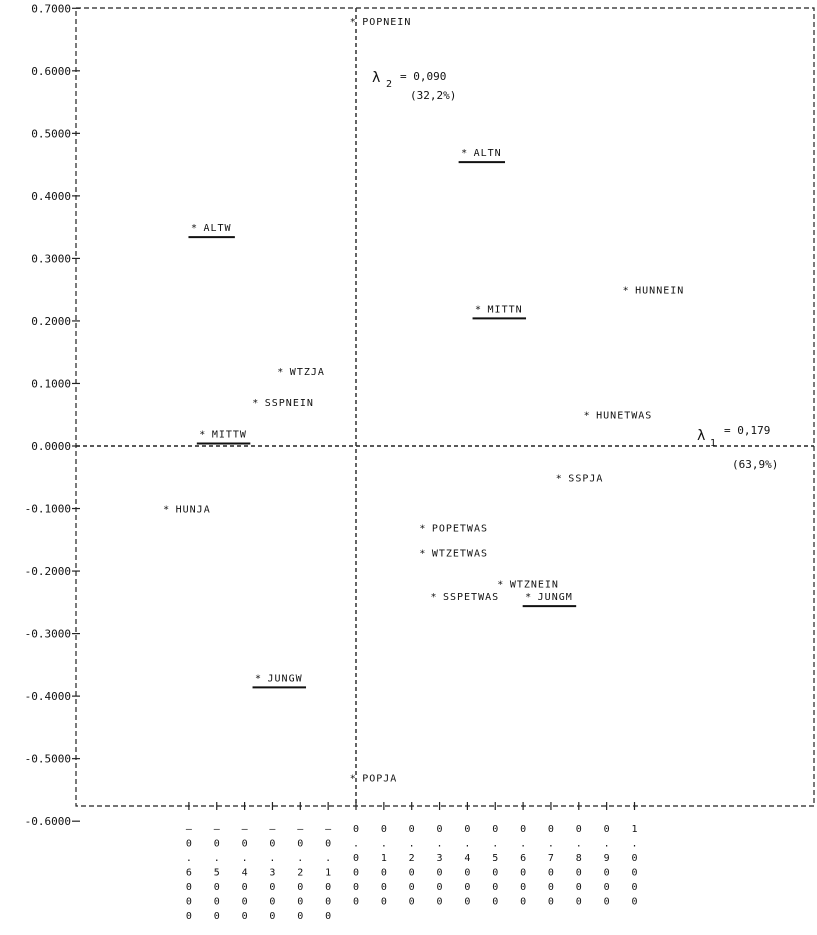  I want to click on point-wtzetwas: * WTZETWAS, so click(453, 553).